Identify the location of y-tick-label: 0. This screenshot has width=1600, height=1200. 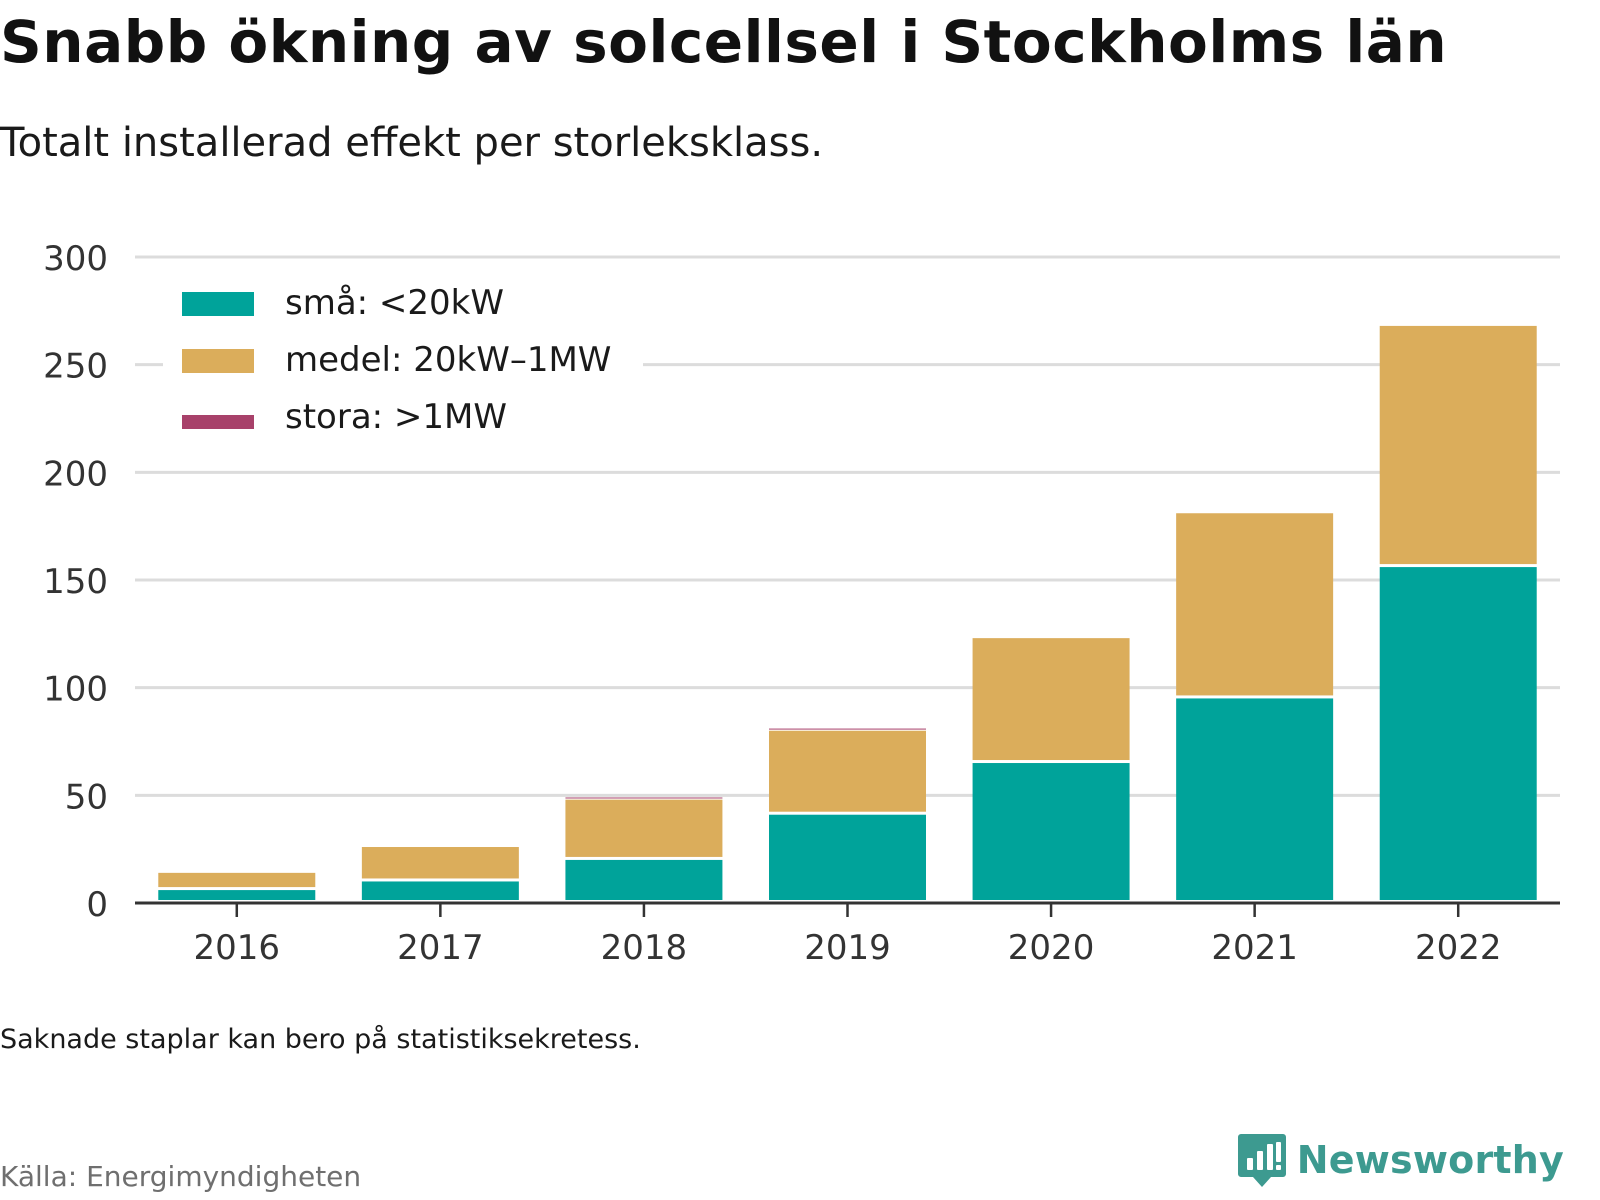
(97, 905).